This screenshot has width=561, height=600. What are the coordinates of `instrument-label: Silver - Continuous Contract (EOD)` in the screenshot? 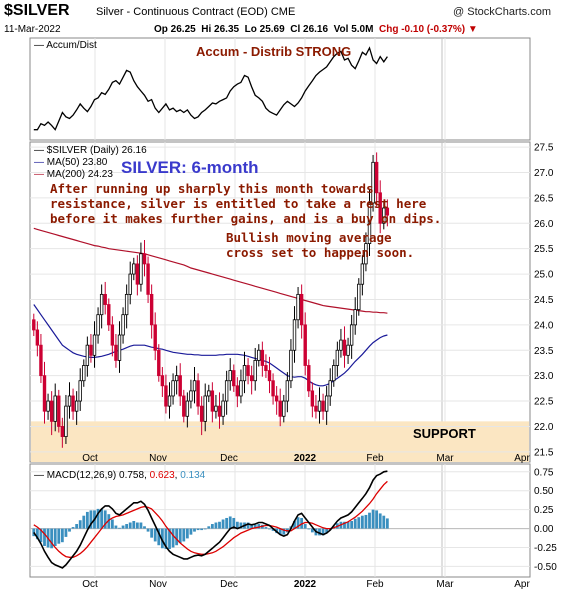 It's located at (182, 12).